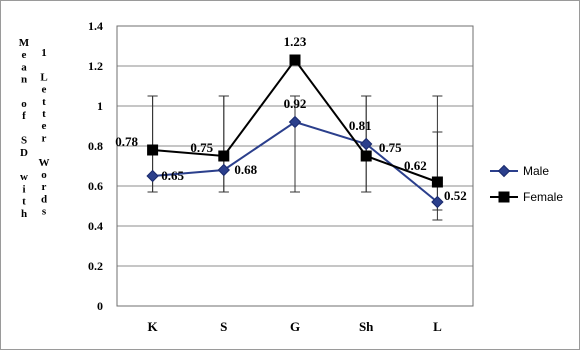 Image resolution: width=582 pixels, height=352 pixels. Describe the element at coordinates (24, 80) in the screenshot. I see `y-axis-label-char: n` at that location.